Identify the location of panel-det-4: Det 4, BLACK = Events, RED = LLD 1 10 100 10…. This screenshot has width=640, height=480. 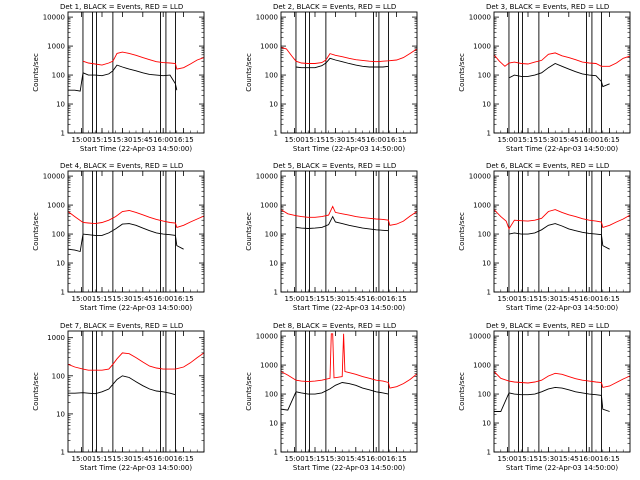
(118, 237).